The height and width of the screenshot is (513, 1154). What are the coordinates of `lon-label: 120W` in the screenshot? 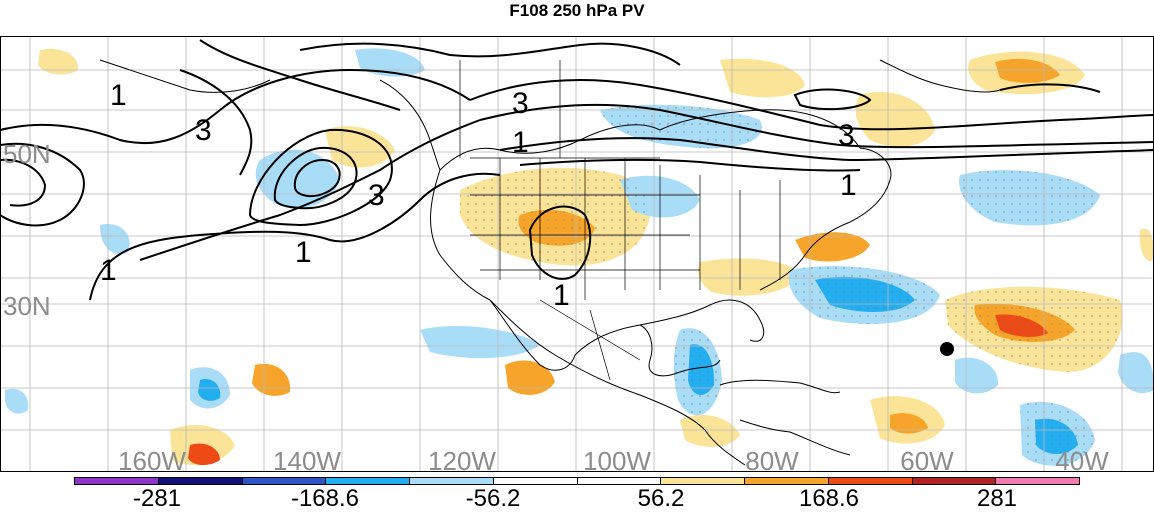 It's located at (462, 461).